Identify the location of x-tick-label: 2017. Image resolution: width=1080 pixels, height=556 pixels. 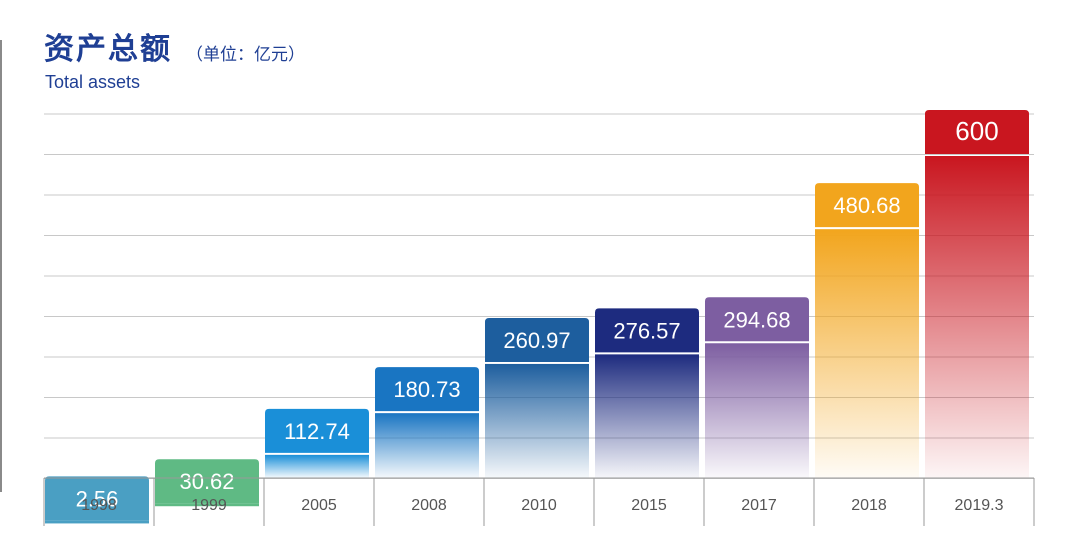
(759, 505).